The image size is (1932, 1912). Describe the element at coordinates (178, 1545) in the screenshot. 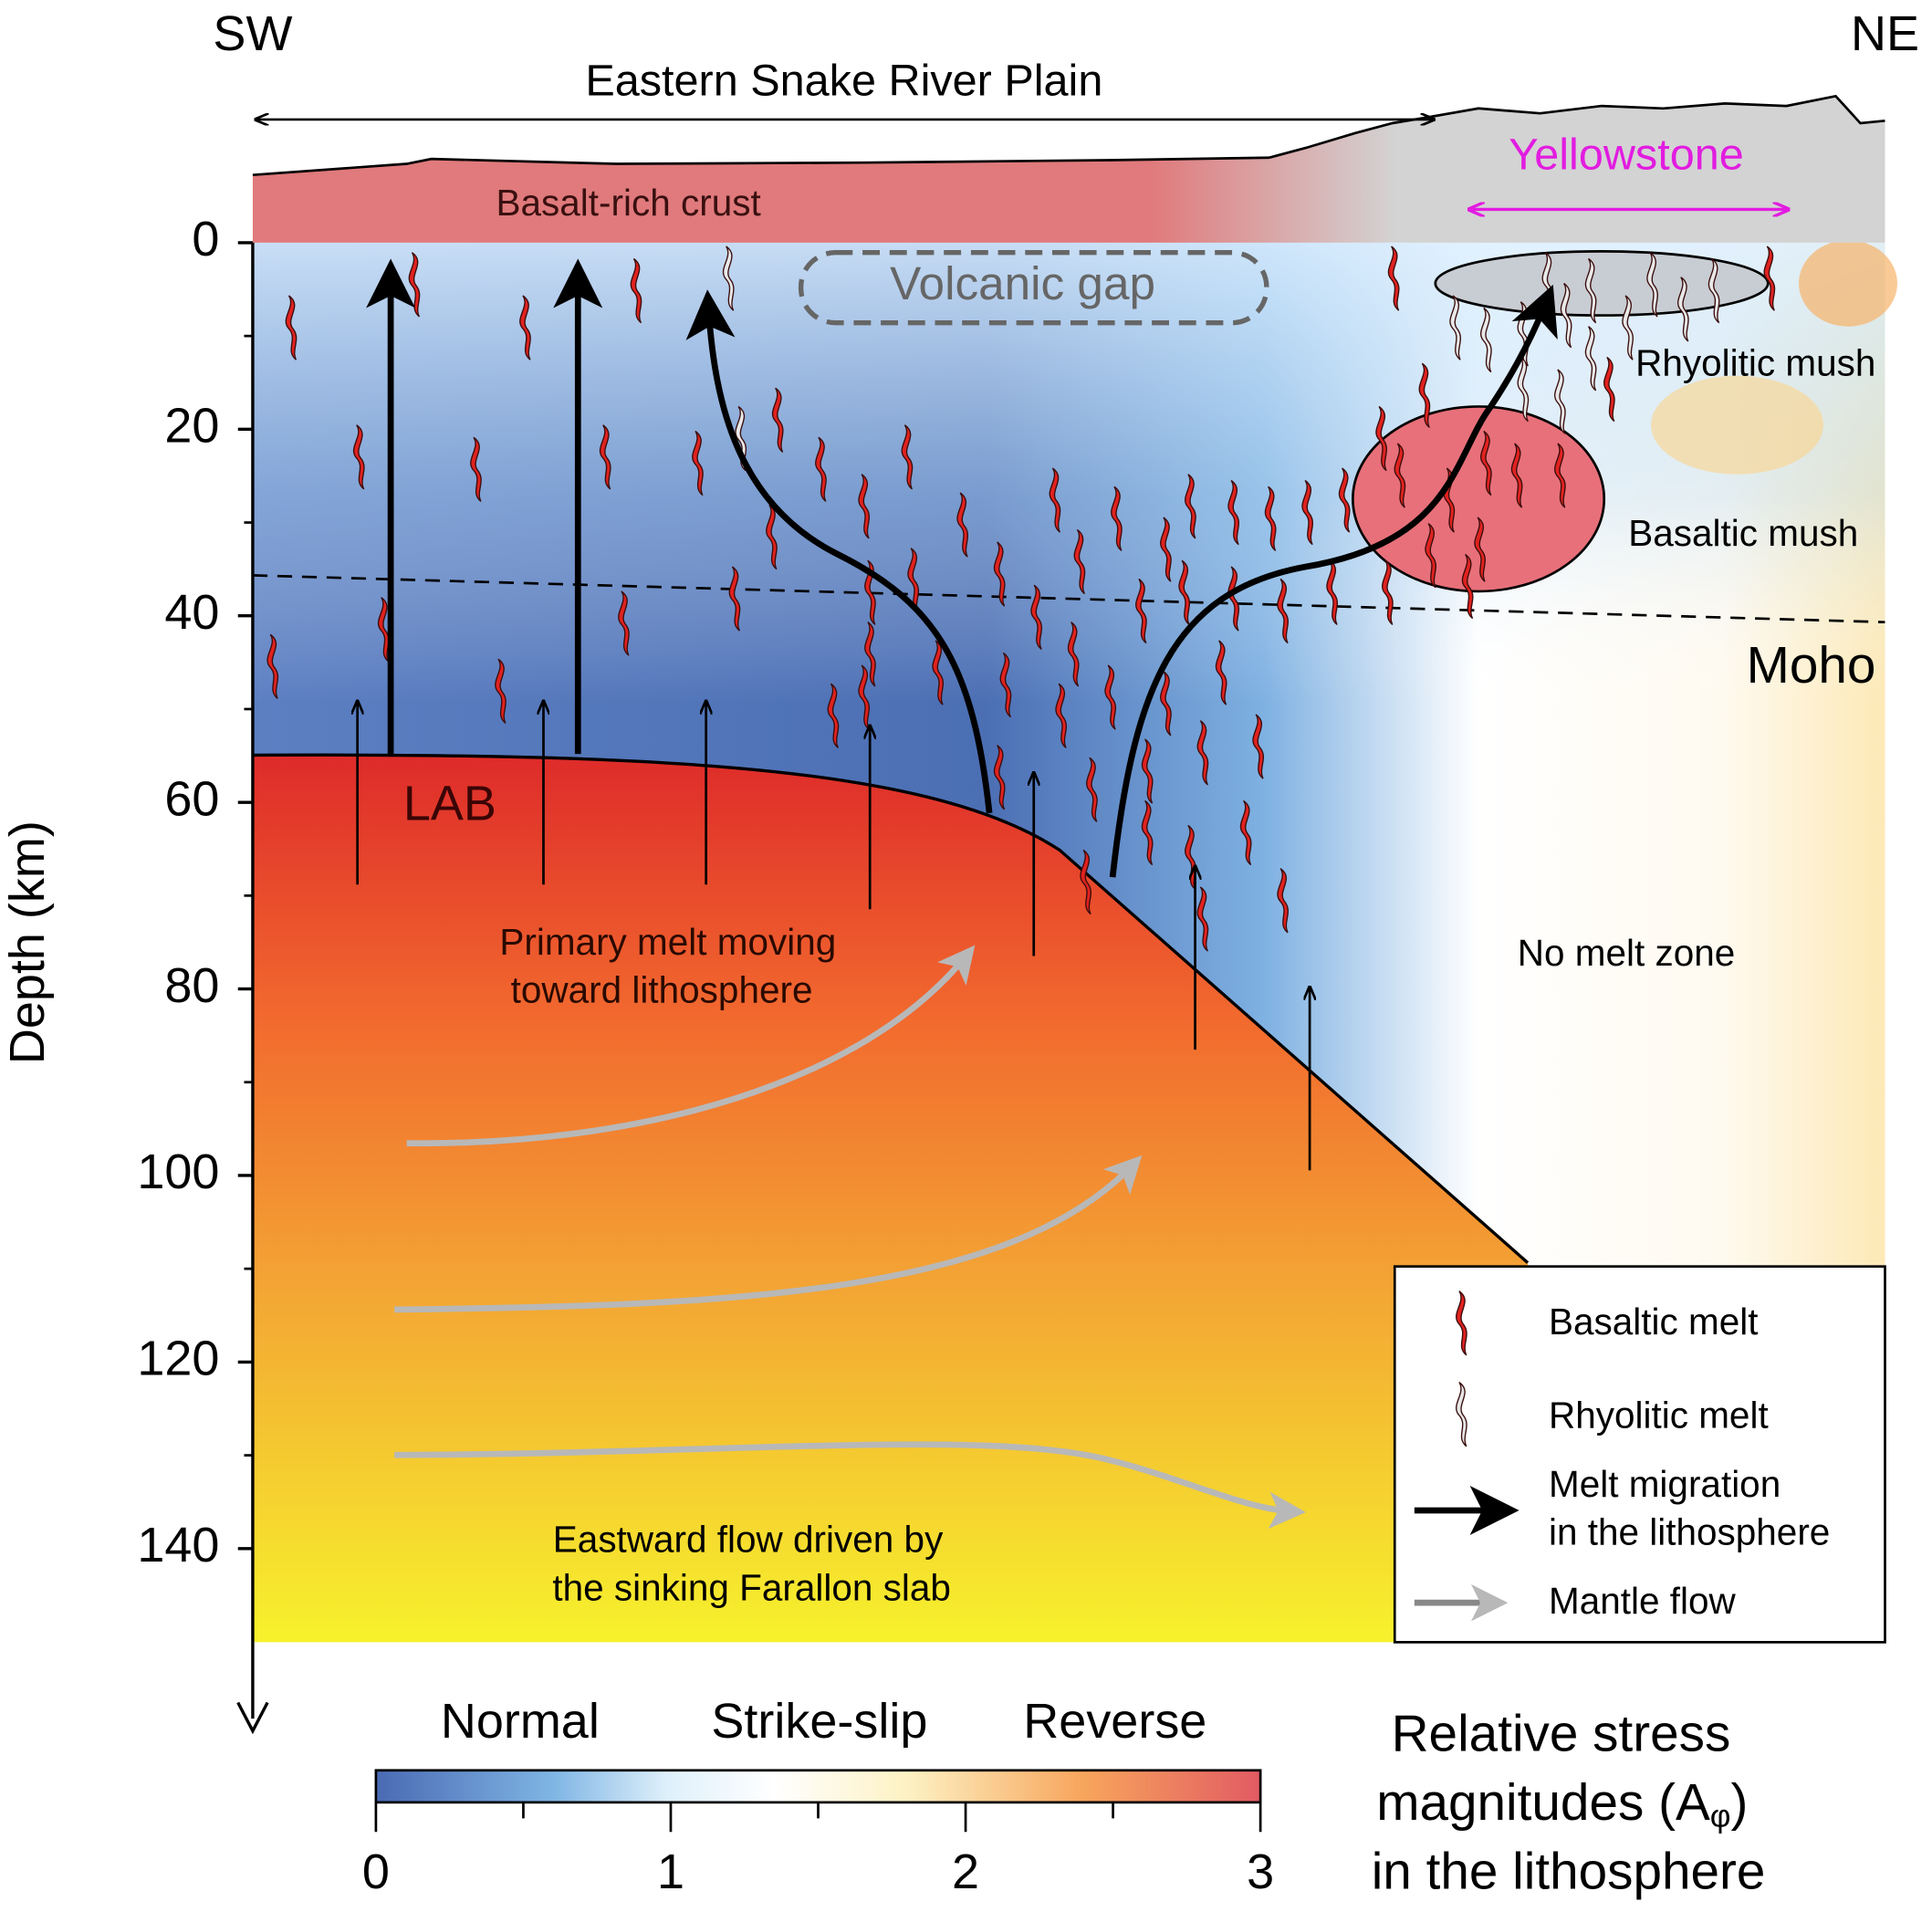

I see `depth-tick-label: 140` at that location.